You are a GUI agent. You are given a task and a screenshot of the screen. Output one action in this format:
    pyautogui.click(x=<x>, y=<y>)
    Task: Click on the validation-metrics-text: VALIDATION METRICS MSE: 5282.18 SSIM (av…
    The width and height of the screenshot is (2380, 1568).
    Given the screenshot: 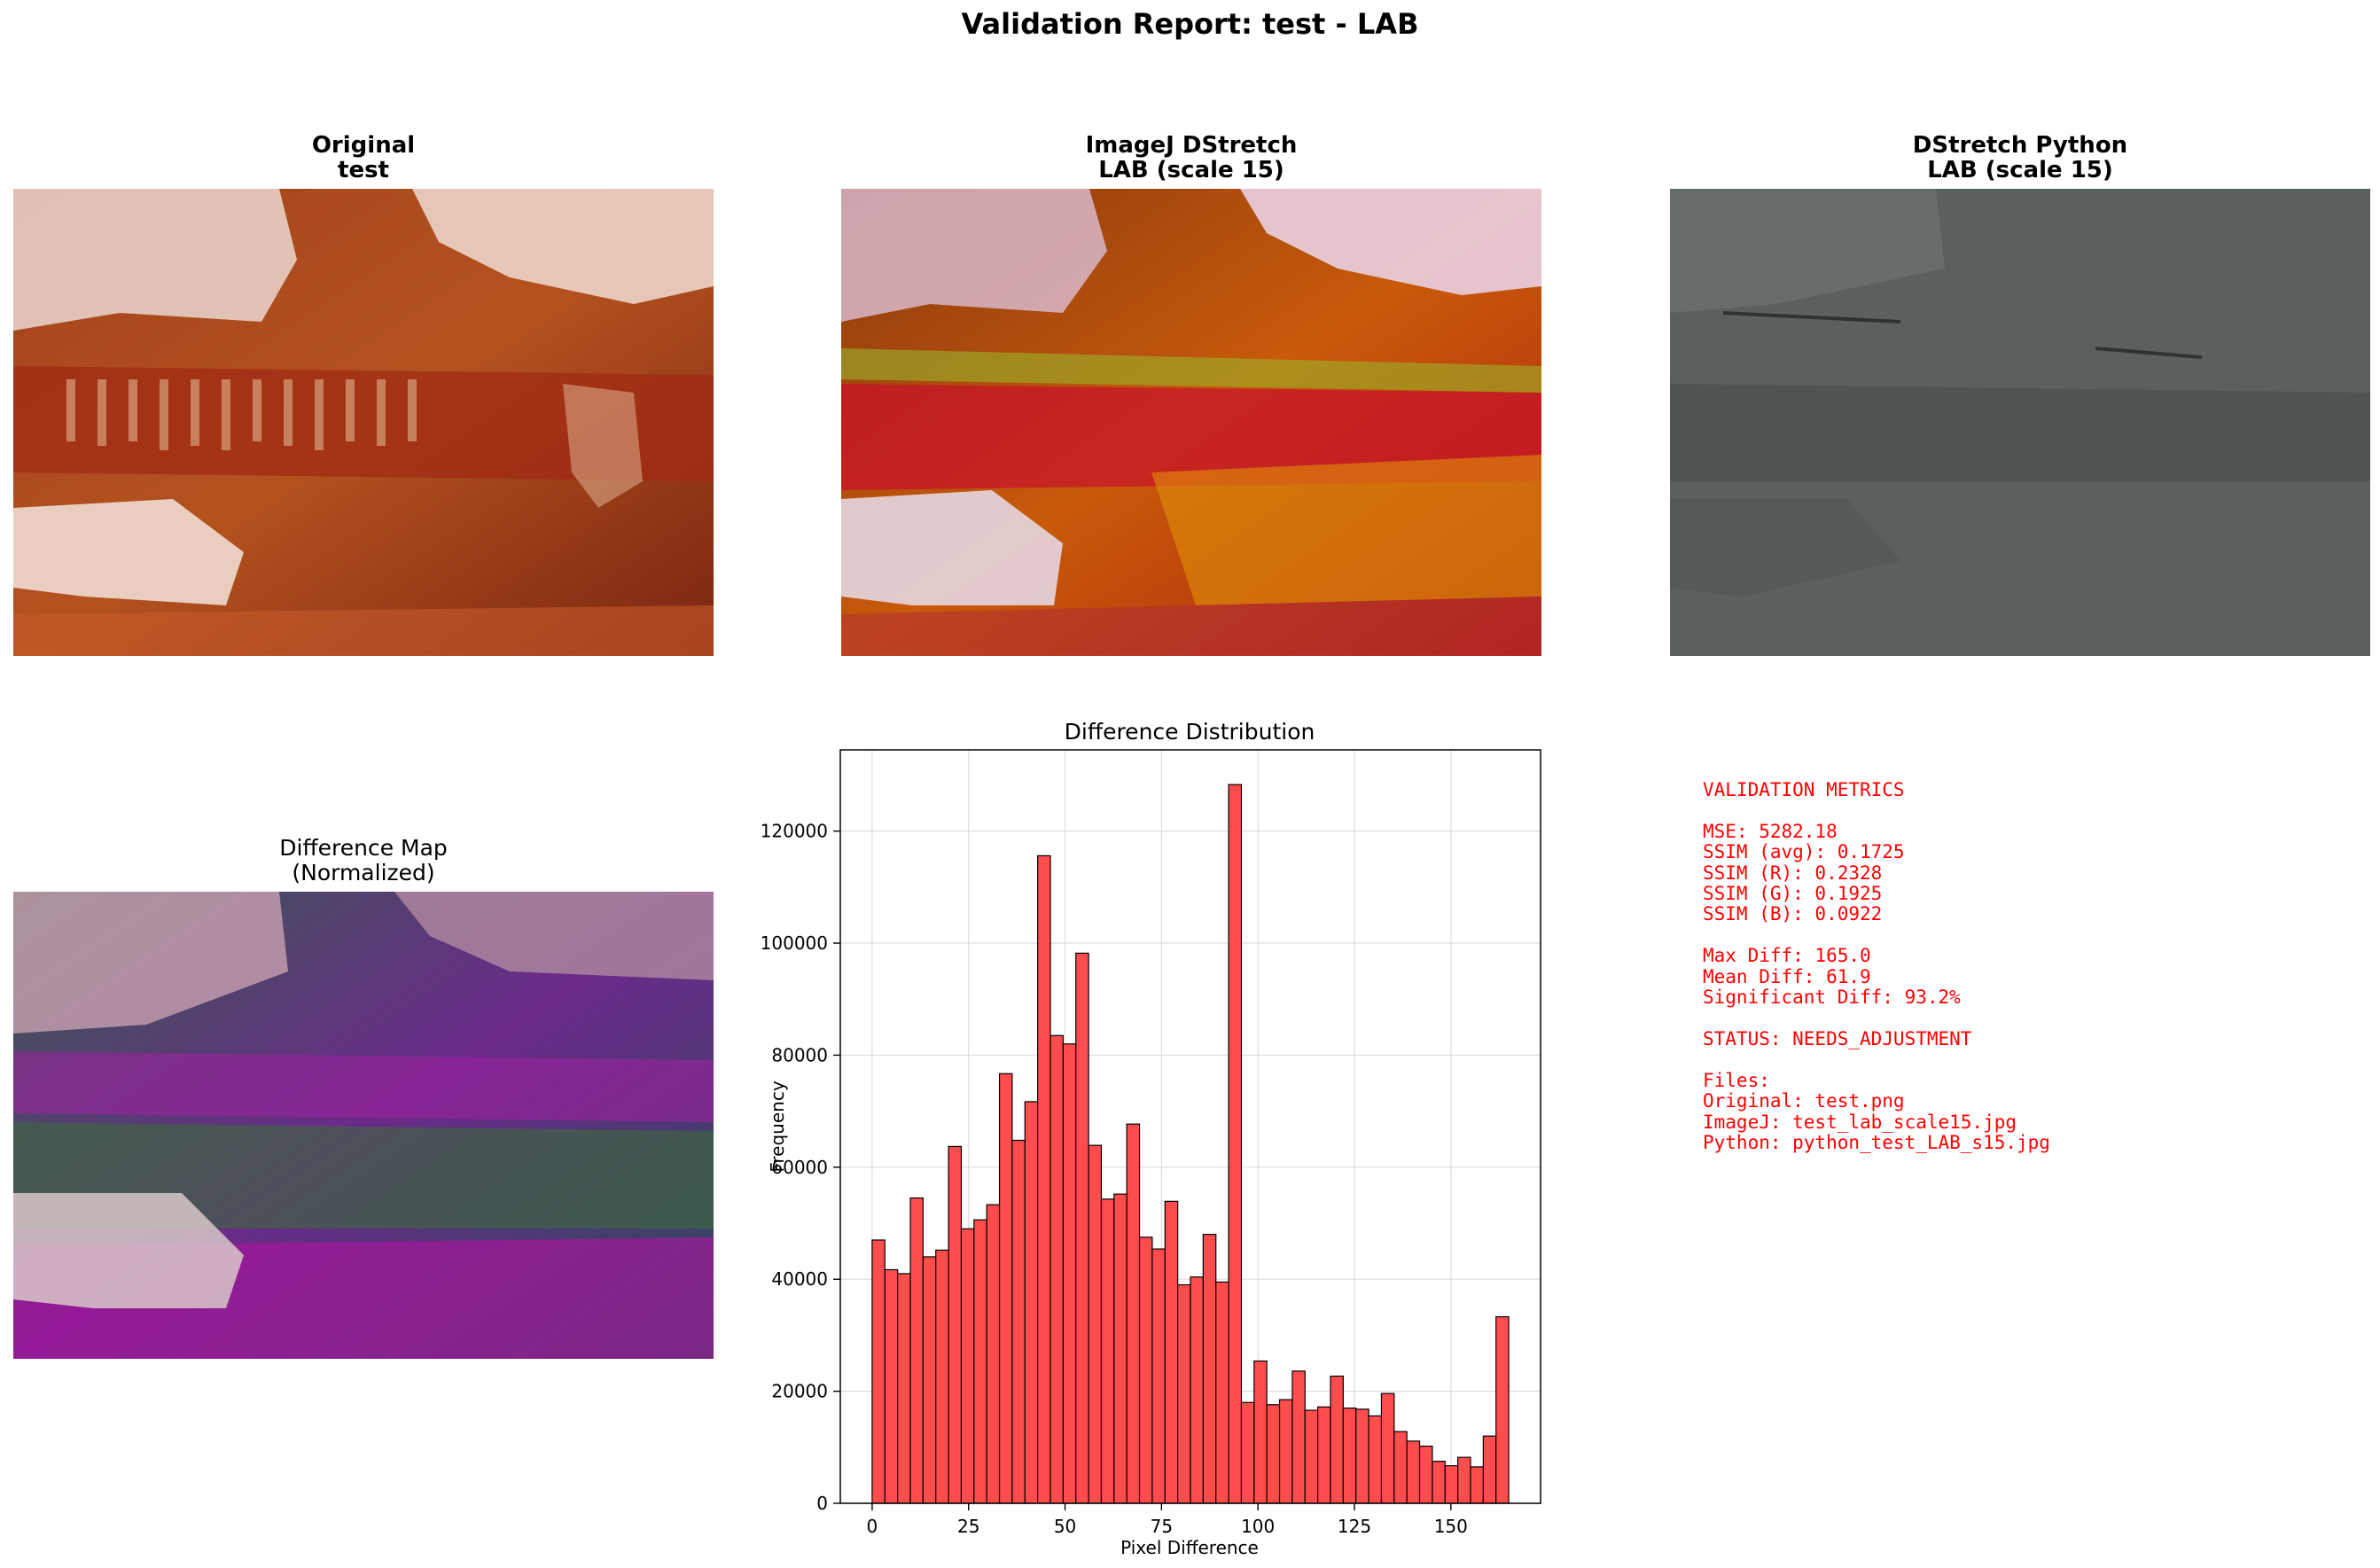 What is the action you would take?
    pyautogui.click(x=1876, y=966)
    